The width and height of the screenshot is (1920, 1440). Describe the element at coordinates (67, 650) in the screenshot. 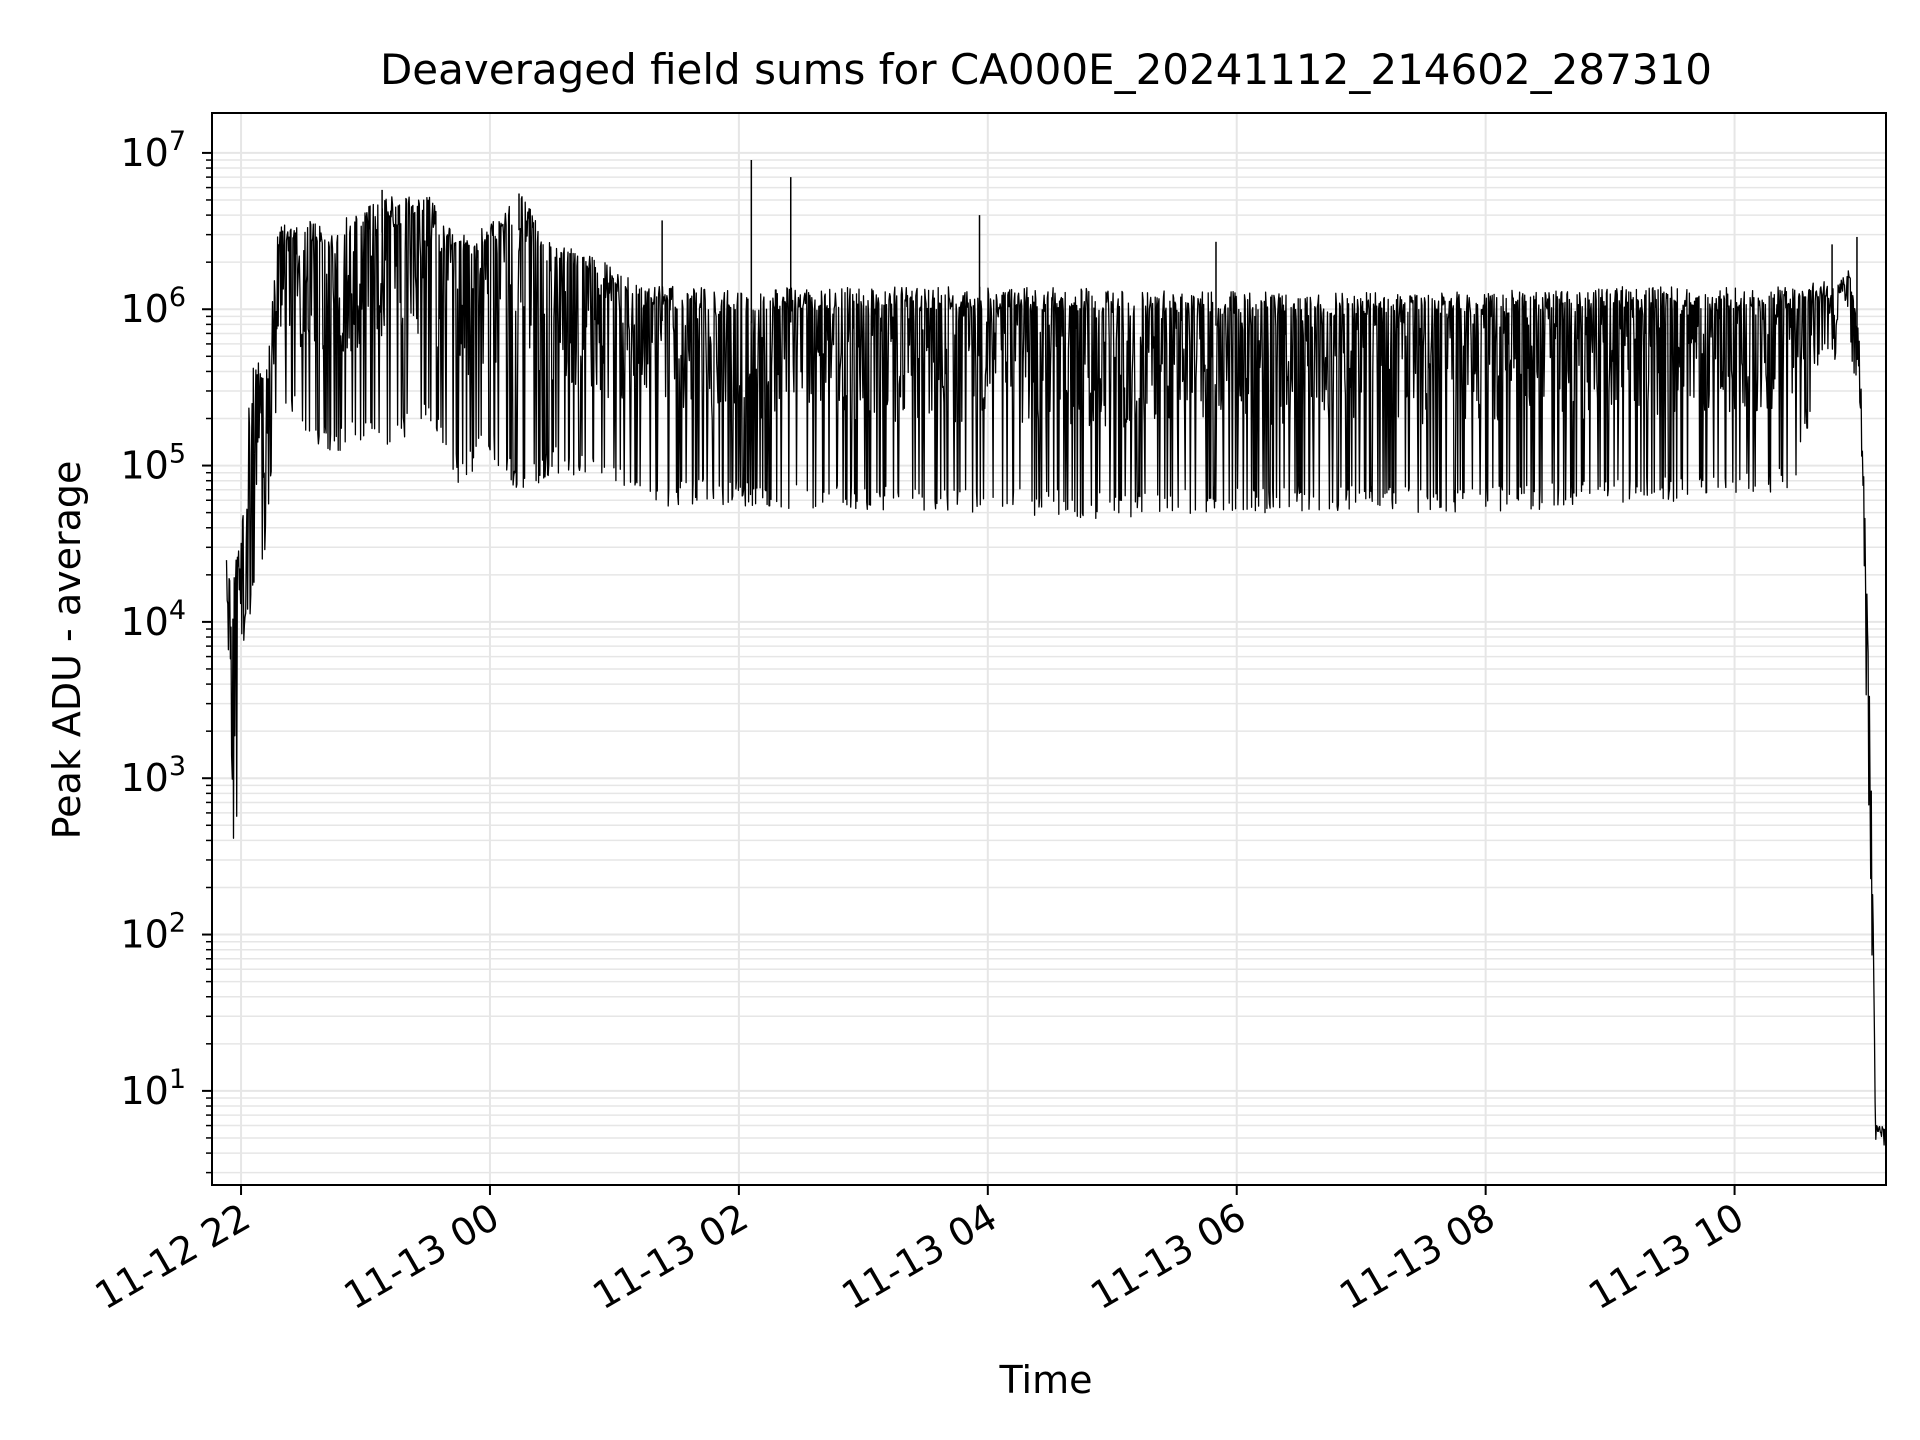

I see `y-axis-label: Peak ADU - average` at that location.